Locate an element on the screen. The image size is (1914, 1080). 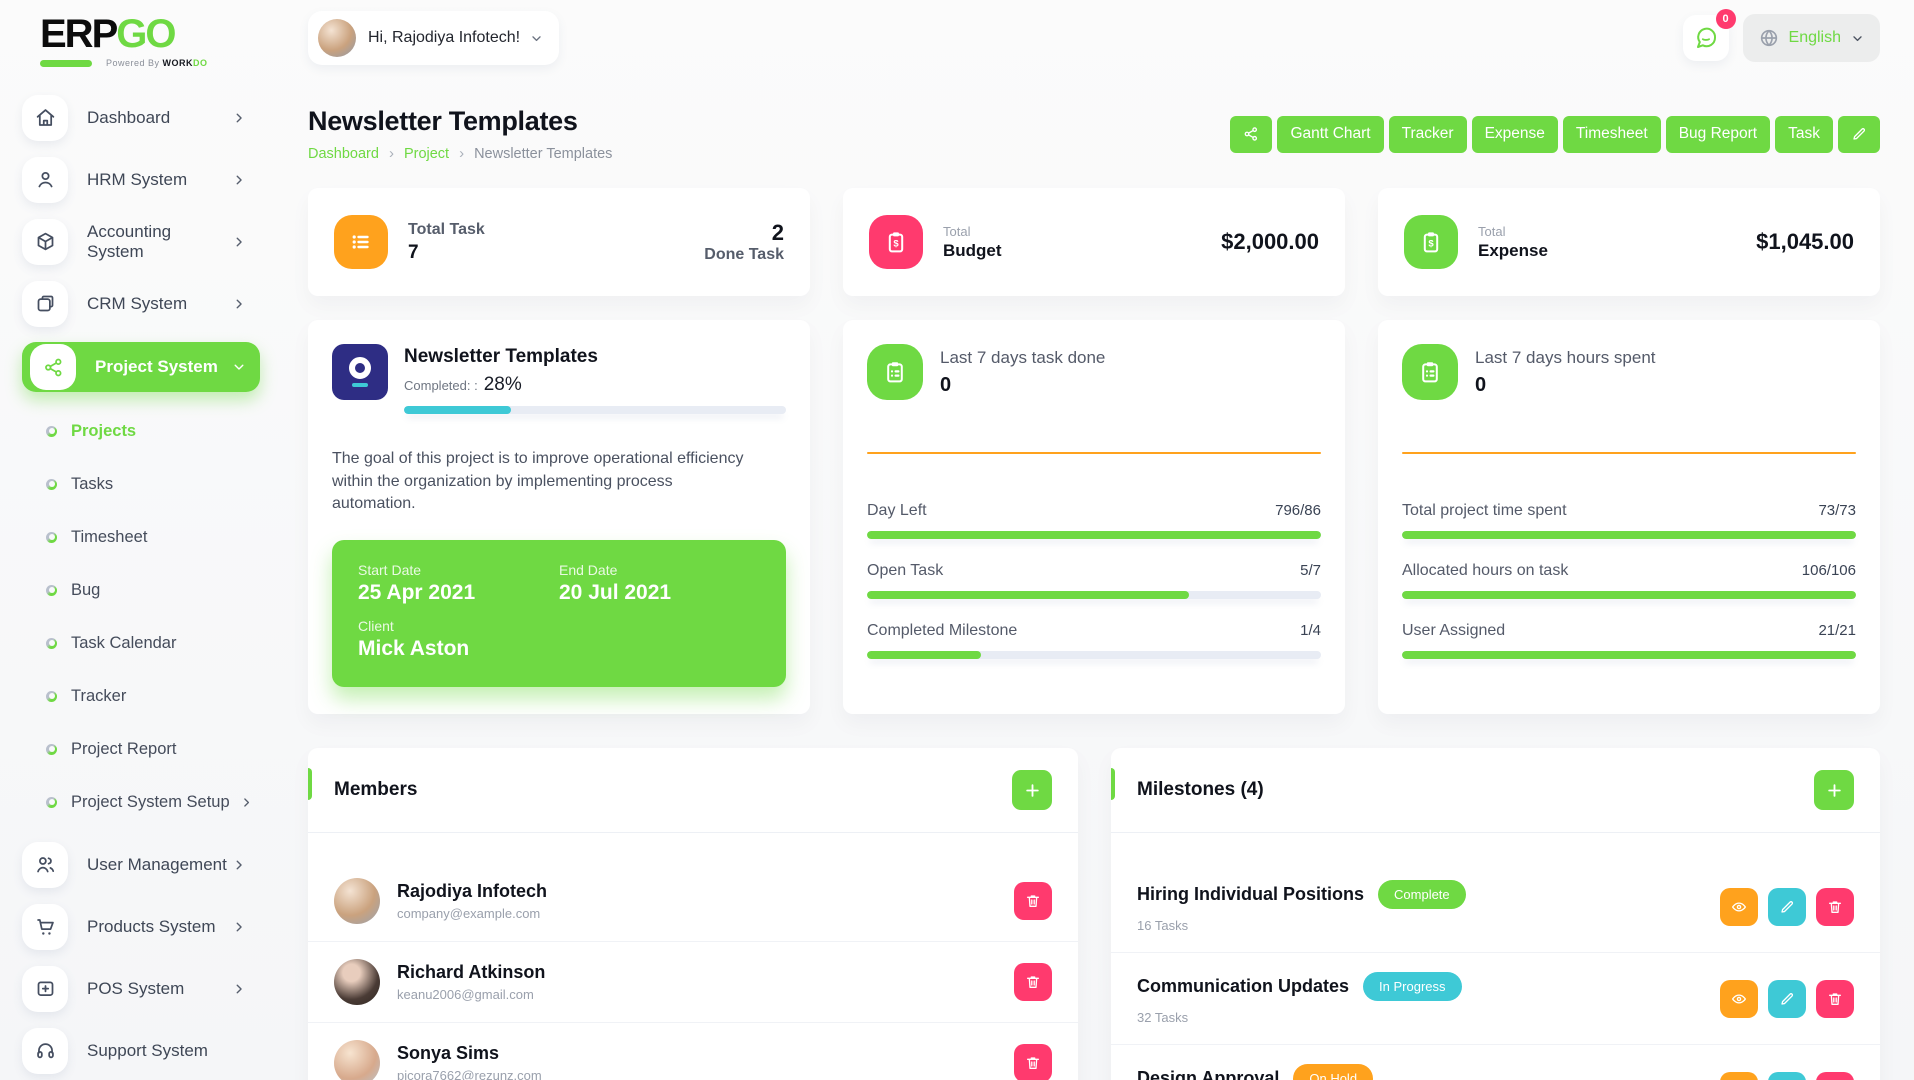
pencil-icon is located at coordinates (1859, 134).